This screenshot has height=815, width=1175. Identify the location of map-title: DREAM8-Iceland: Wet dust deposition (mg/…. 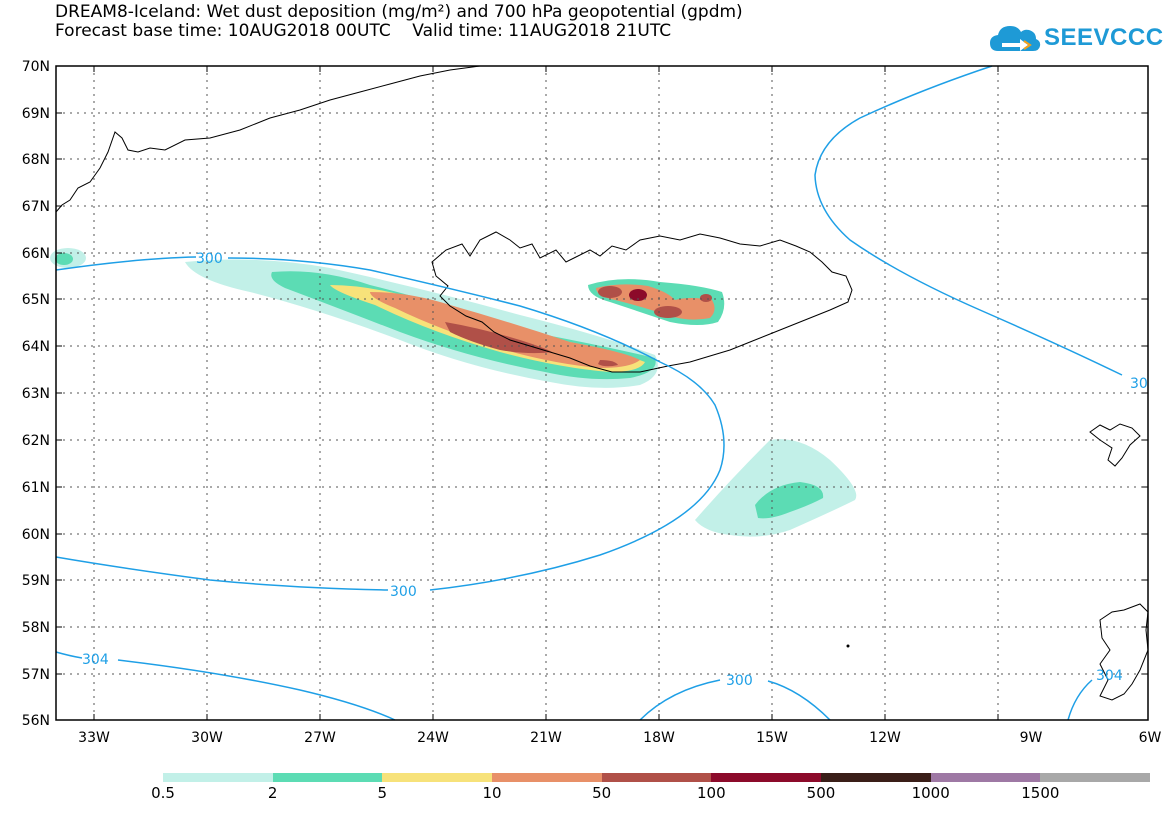
(399, 12).